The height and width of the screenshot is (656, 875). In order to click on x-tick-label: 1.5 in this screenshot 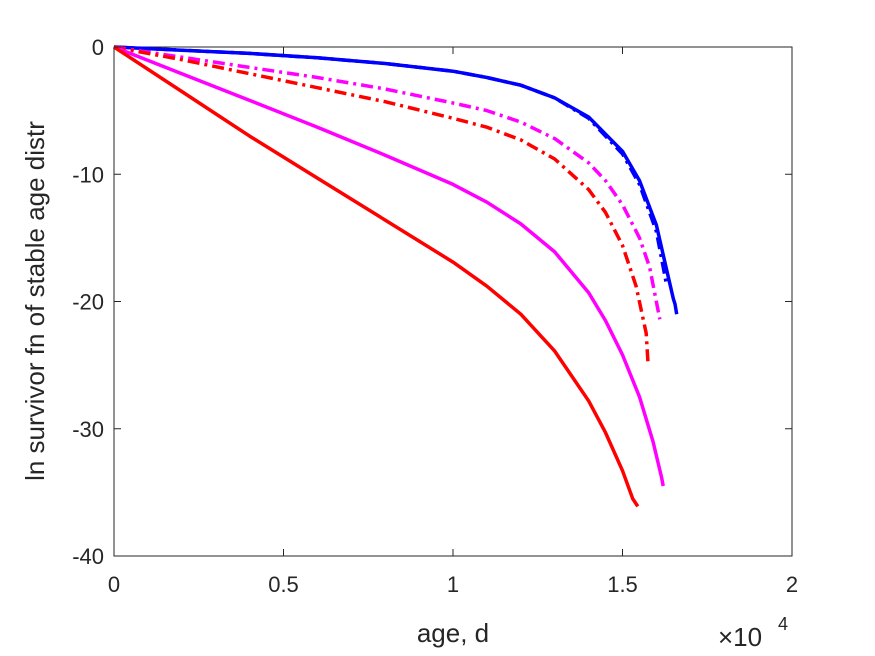, I will do `click(622, 584)`.